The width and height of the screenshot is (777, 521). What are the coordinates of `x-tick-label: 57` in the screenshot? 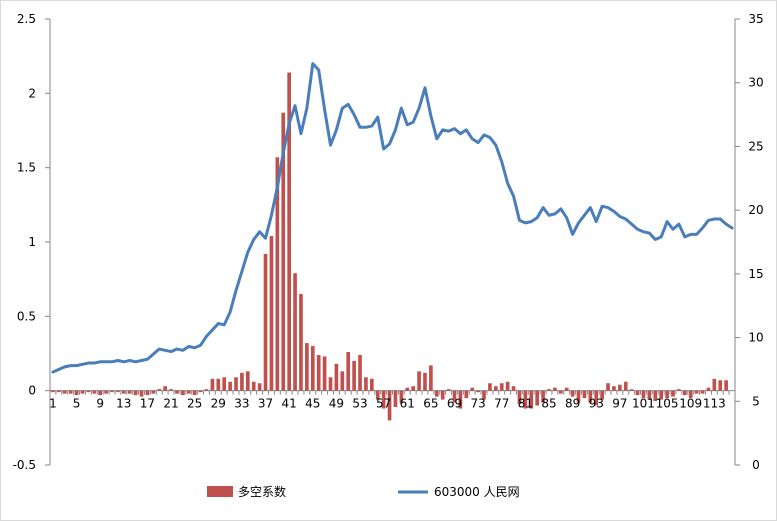 It's located at (383, 404).